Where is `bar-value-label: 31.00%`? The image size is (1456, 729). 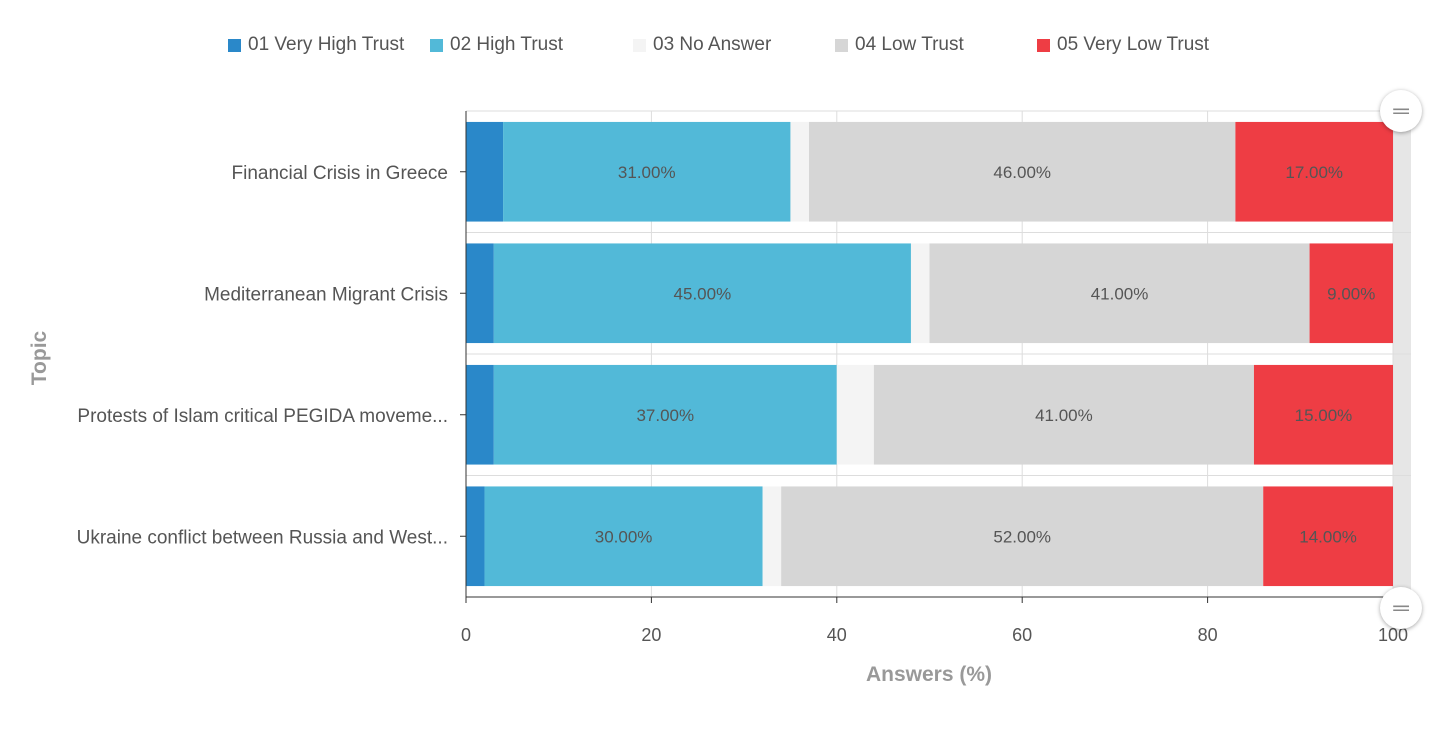 bar-value-label: 31.00% is located at coordinates (647, 172).